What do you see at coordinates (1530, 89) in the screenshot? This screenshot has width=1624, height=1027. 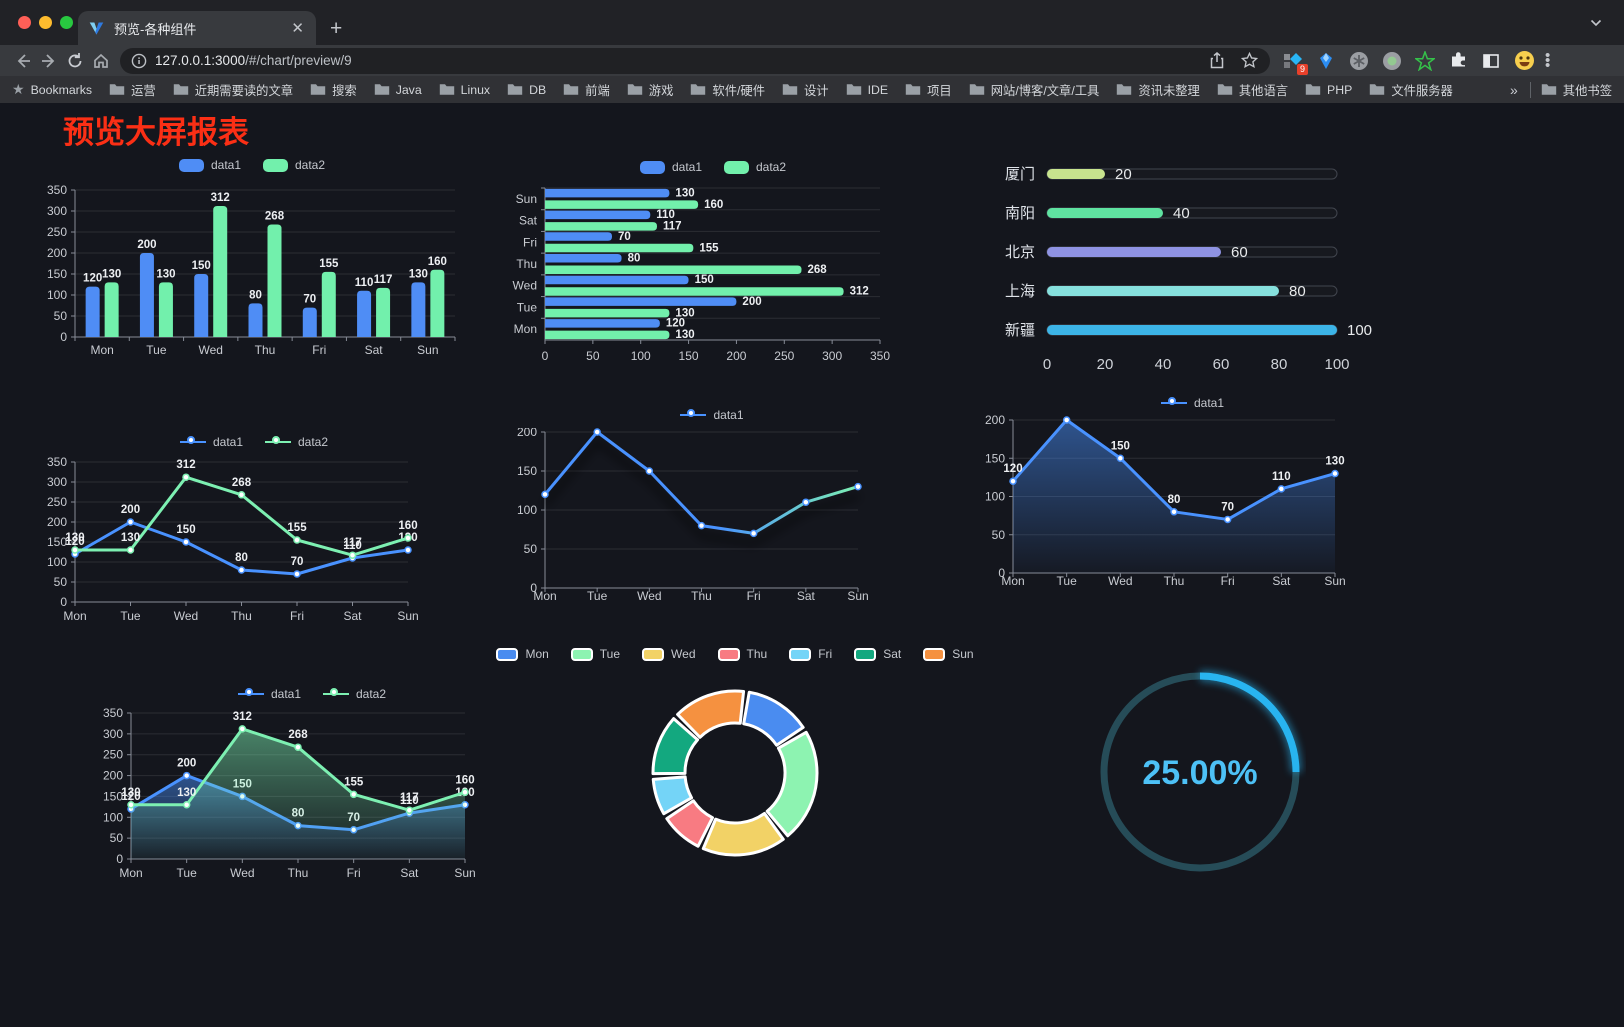 I see `bookmarks-divider` at bounding box center [1530, 89].